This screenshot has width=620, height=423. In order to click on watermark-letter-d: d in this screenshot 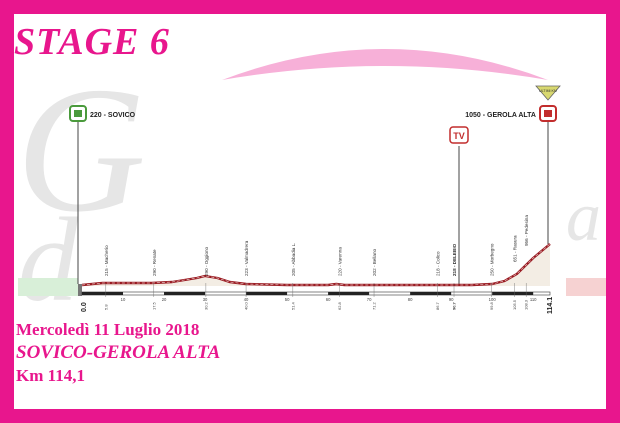, I will do `click(48, 259)`.